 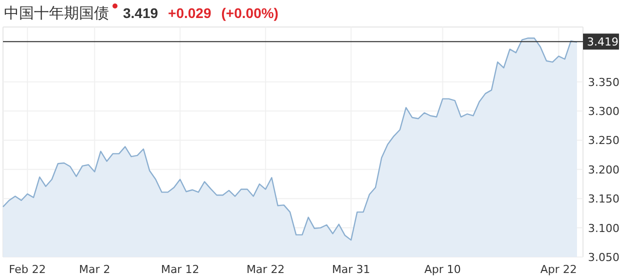 I want to click on x-tick-label: Apr 10, so click(x=442, y=269).